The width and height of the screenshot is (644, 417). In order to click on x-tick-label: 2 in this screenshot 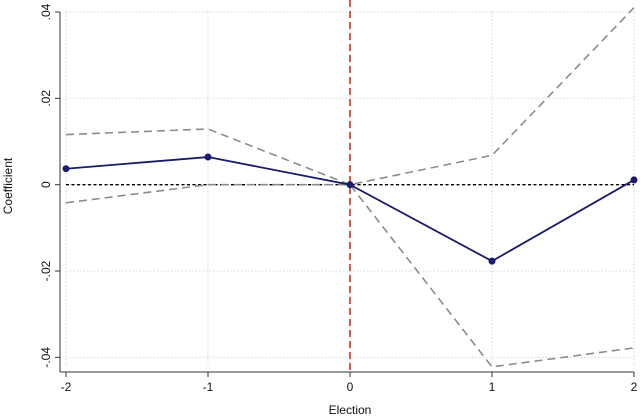, I will do `click(634, 387)`.